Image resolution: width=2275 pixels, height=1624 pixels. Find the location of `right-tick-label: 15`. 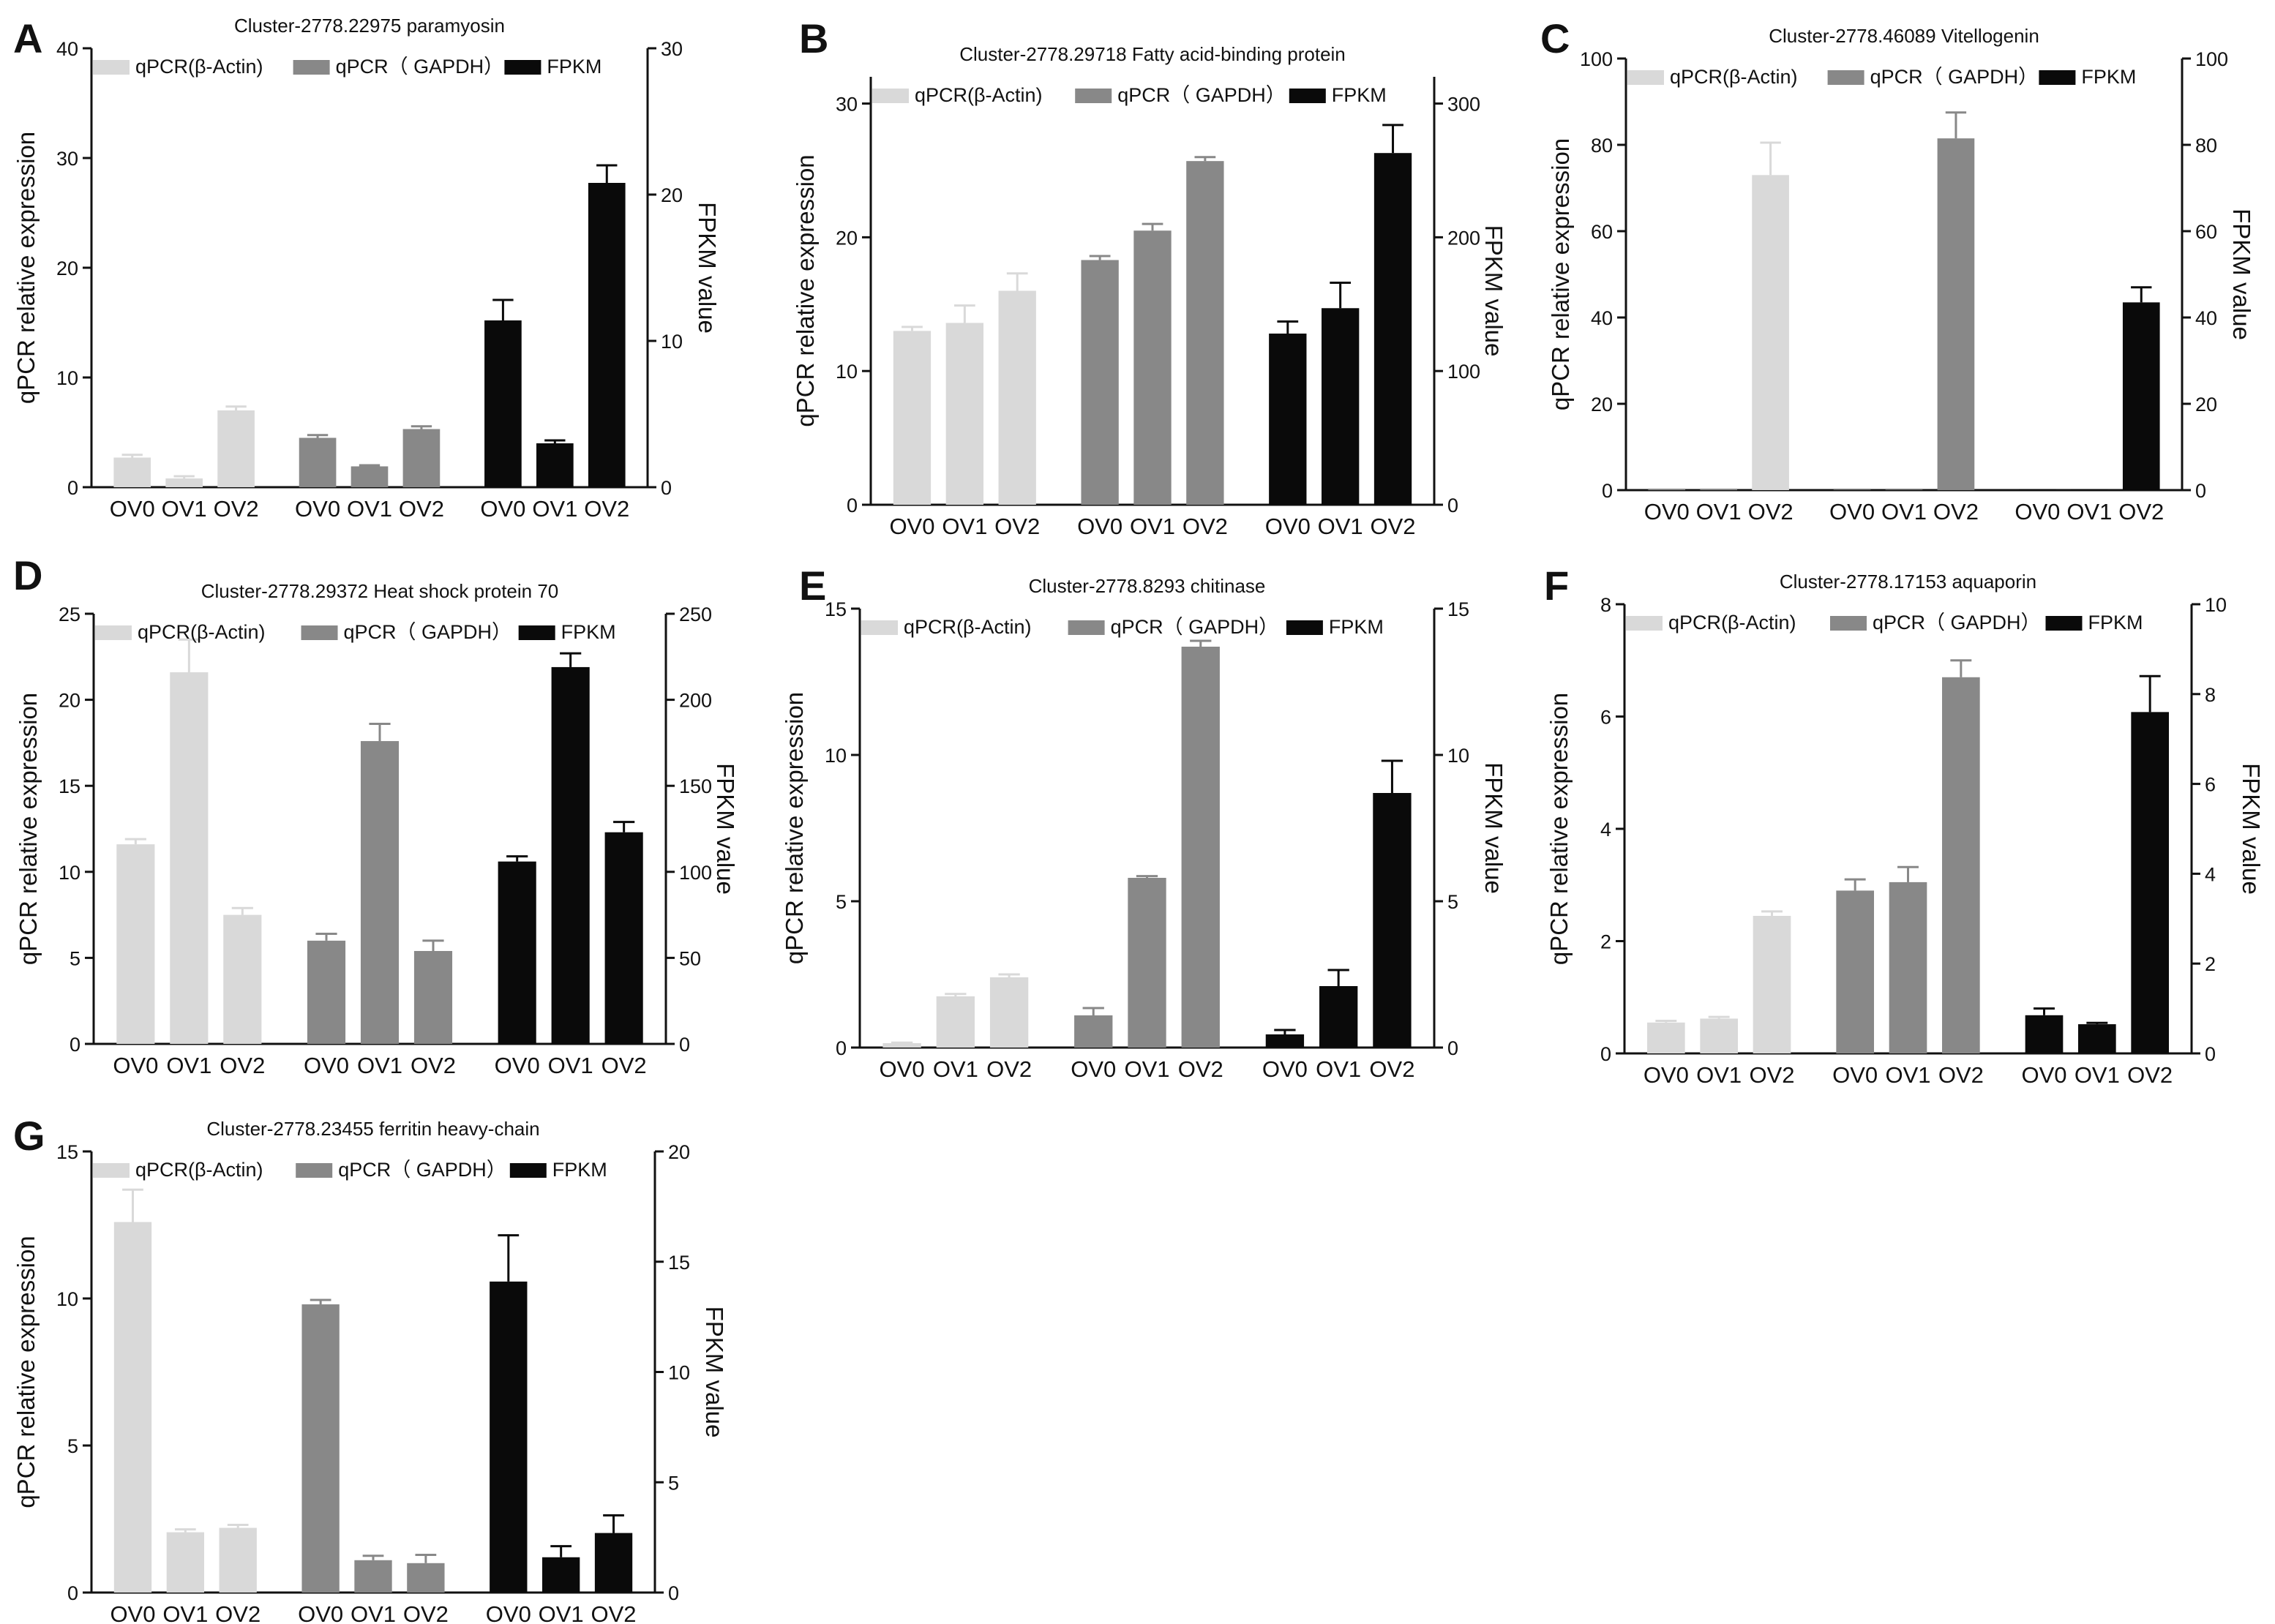

right-tick-label: 15 is located at coordinates (1458, 609).